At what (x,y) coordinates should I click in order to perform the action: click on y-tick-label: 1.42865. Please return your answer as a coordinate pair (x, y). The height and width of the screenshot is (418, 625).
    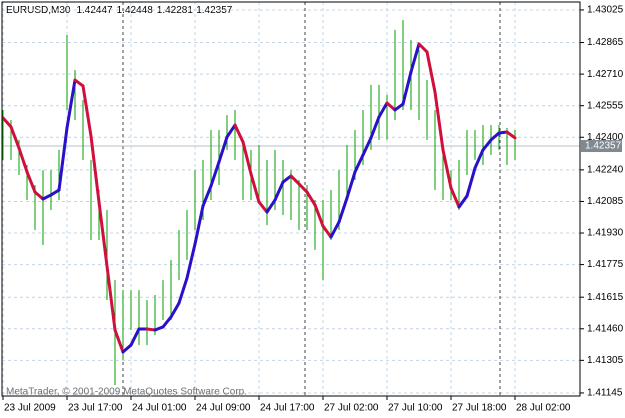
    Looking at the image, I should click on (605, 42).